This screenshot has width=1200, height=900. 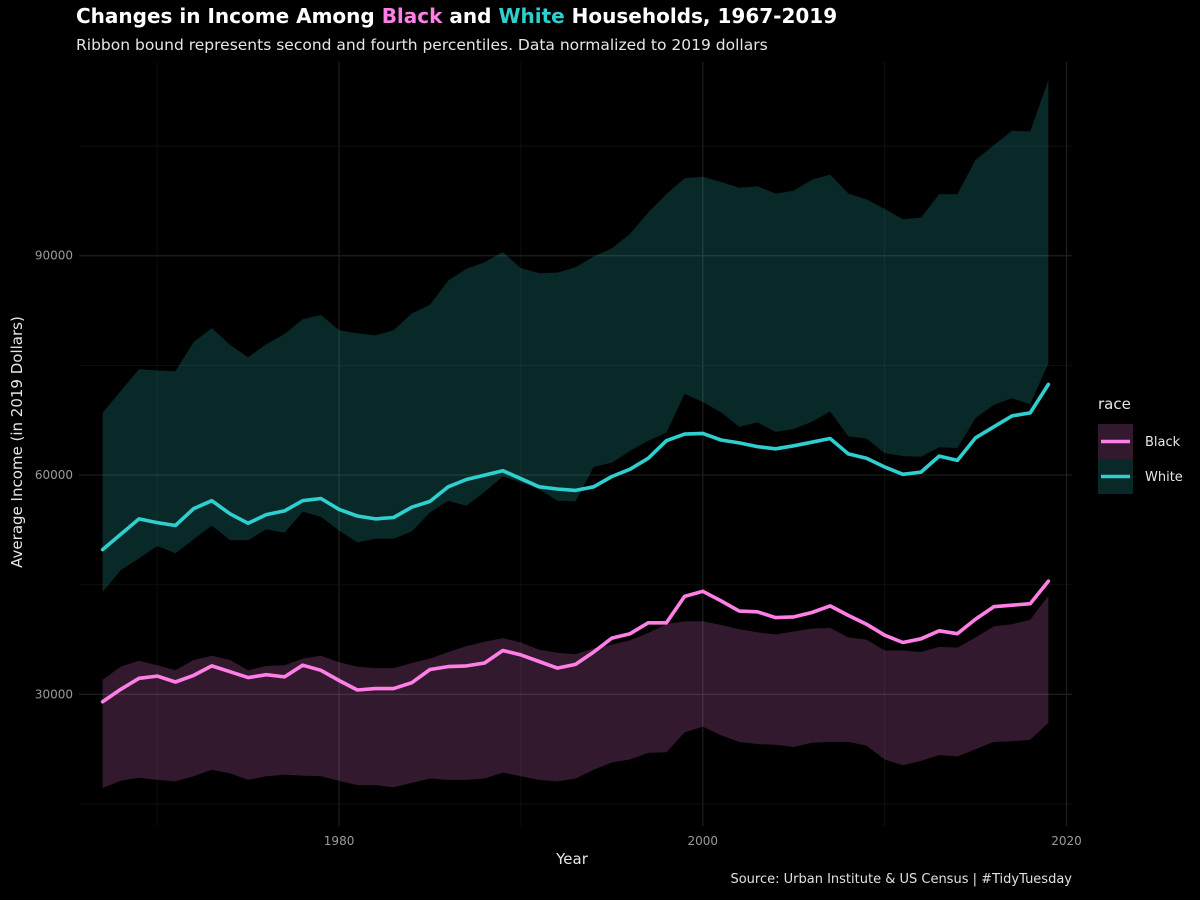 What do you see at coordinates (575, 641) in the screenshot?
I see `line-black` at bounding box center [575, 641].